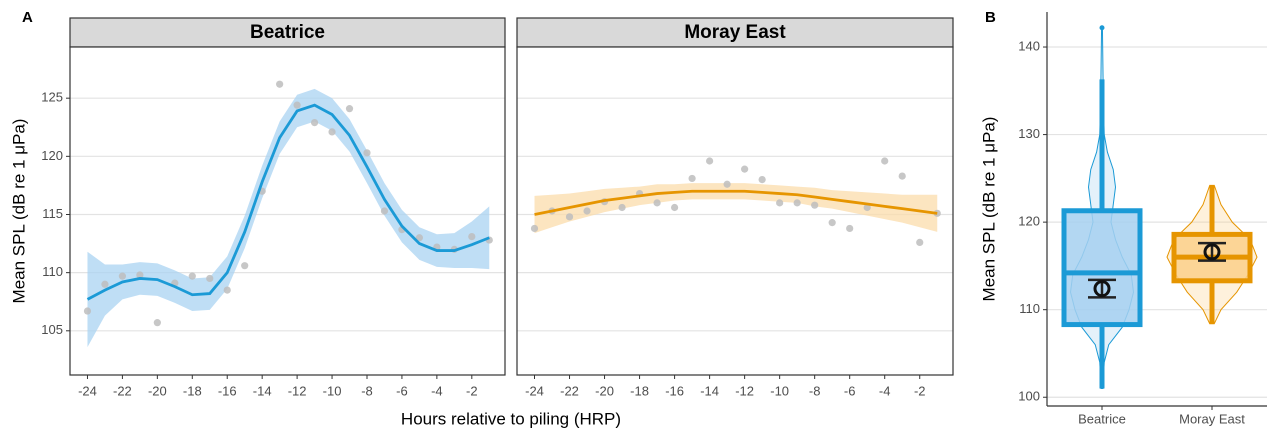 The width and height of the screenshot is (1274, 431). What do you see at coordinates (1029, 45) in the screenshot?
I see `y-tick-label: 140` at bounding box center [1029, 45].